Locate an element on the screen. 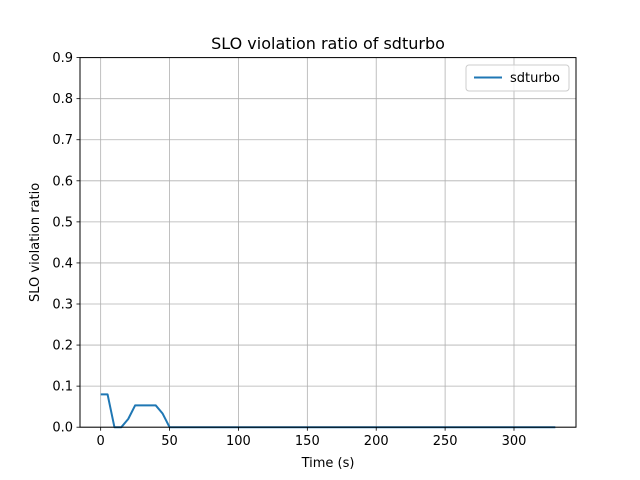 The width and height of the screenshot is (640, 480). y-tick-label: 0.6 is located at coordinates (62, 181).